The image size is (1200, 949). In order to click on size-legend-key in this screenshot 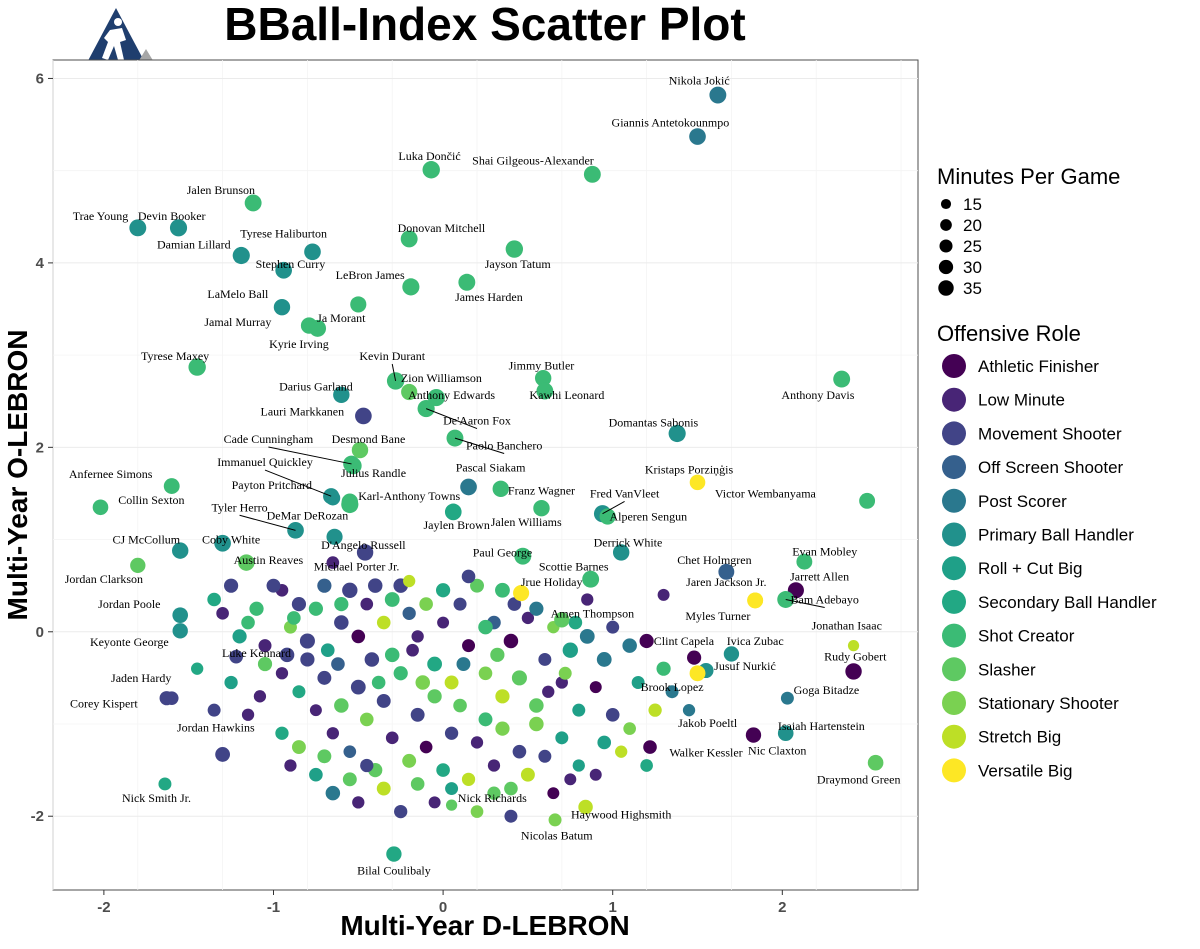, I will do `click(946, 204)`.